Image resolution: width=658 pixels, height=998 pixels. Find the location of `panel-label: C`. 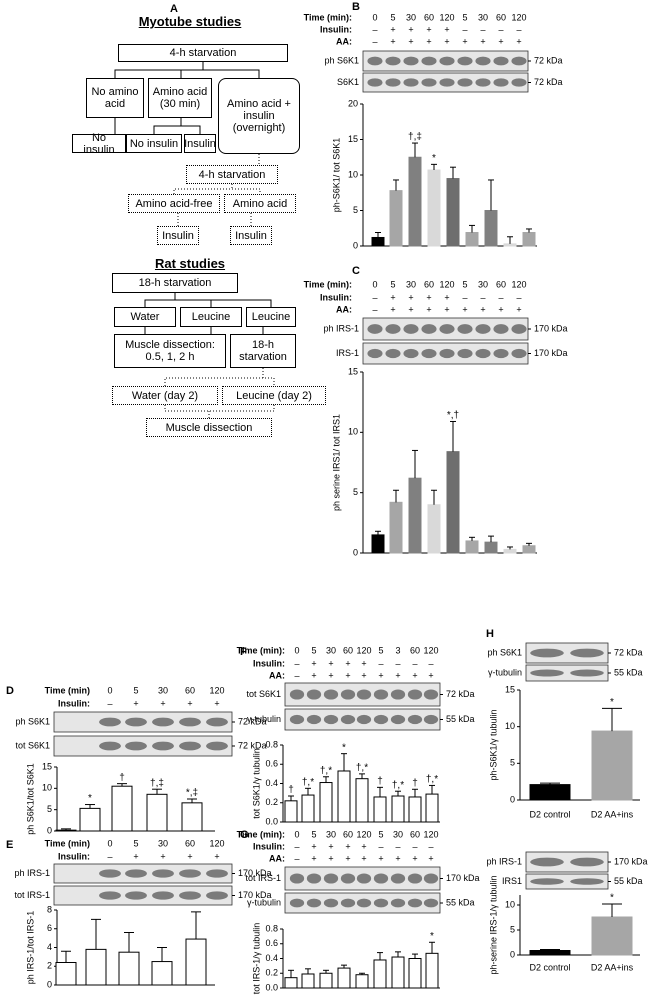

panel-label: C is located at coordinates (356, 271).